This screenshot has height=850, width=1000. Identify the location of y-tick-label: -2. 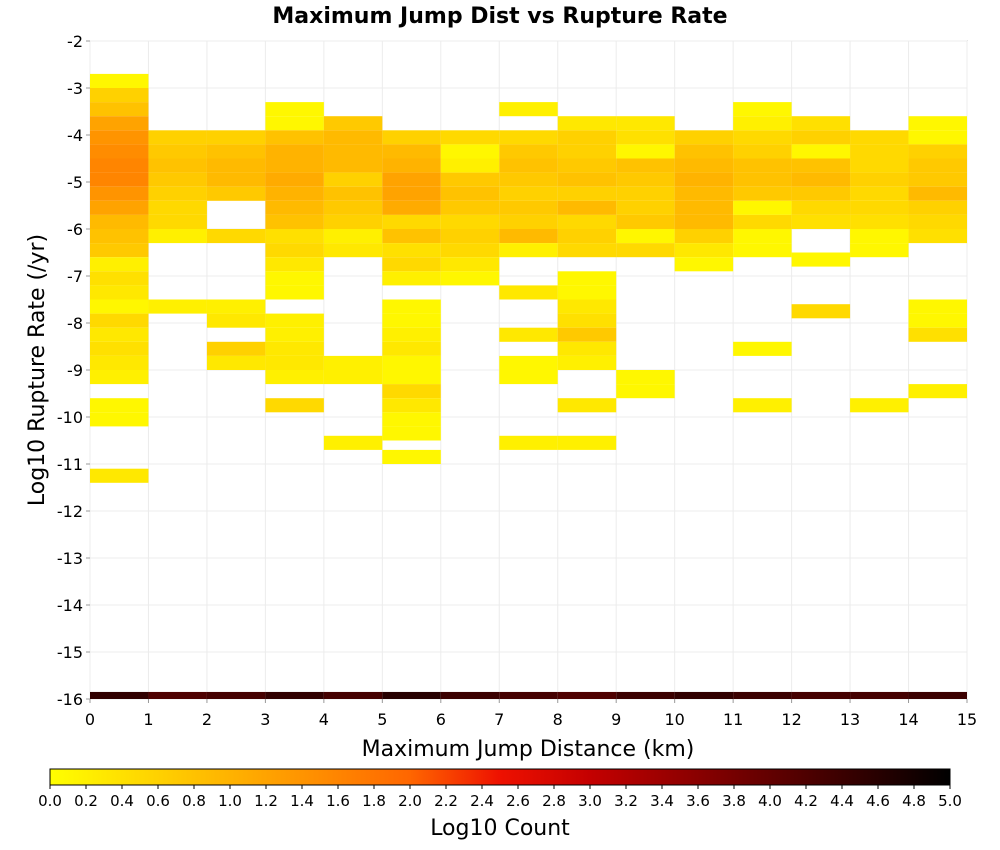
(75, 41).